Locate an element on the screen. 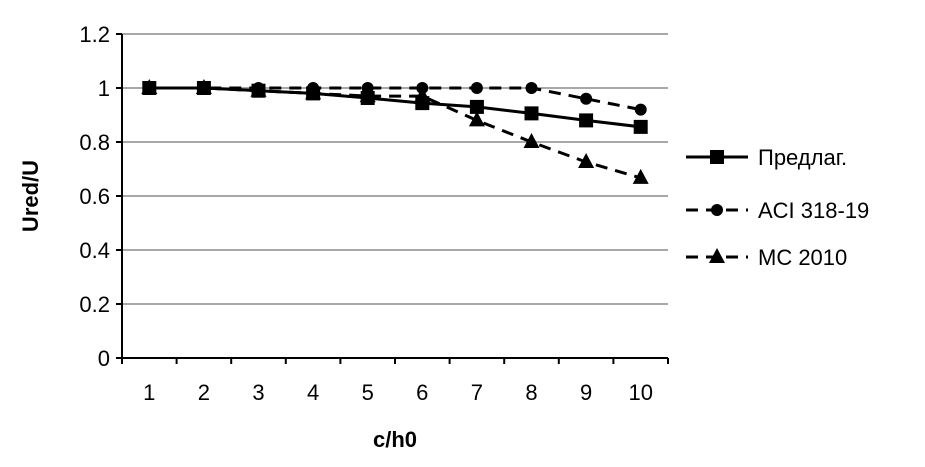  x-tick-label: 2 is located at coordinates (204, 392).